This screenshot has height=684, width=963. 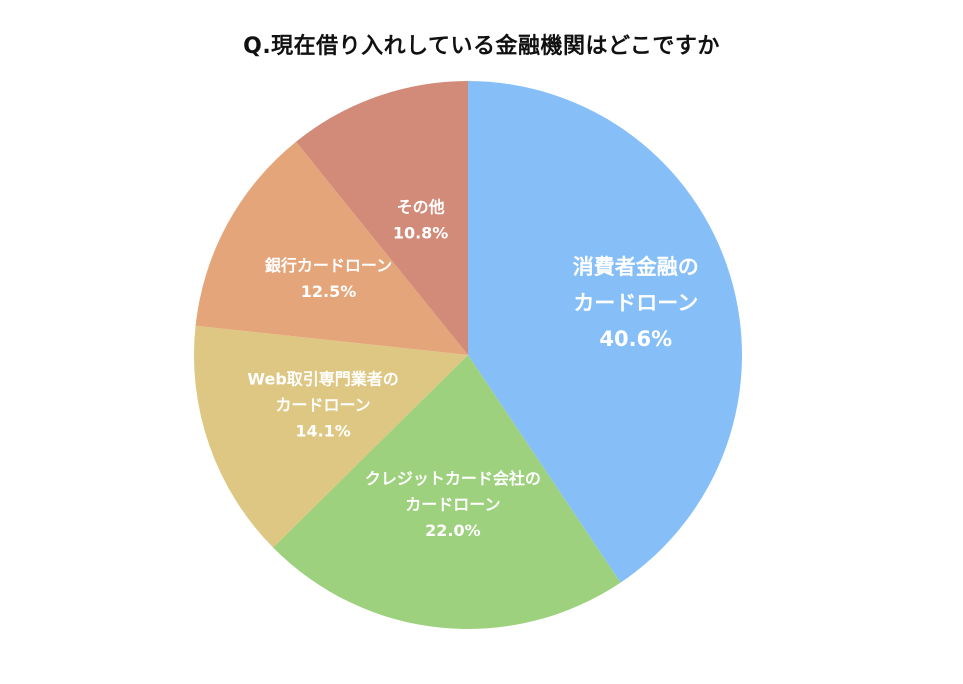 What do you see at coordinates (636, 267) in the screenshot?
I see `slice-category-label: 消費者金融の` at bounding box center [636, 267].